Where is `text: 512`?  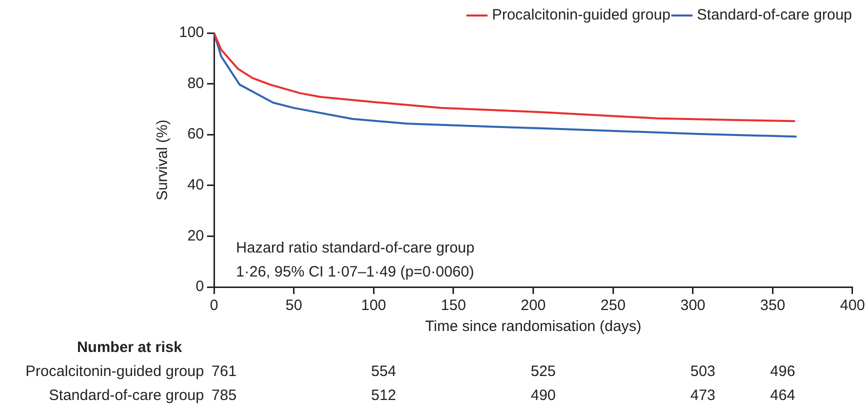 text: 512 is located at coordinates (383, 395).